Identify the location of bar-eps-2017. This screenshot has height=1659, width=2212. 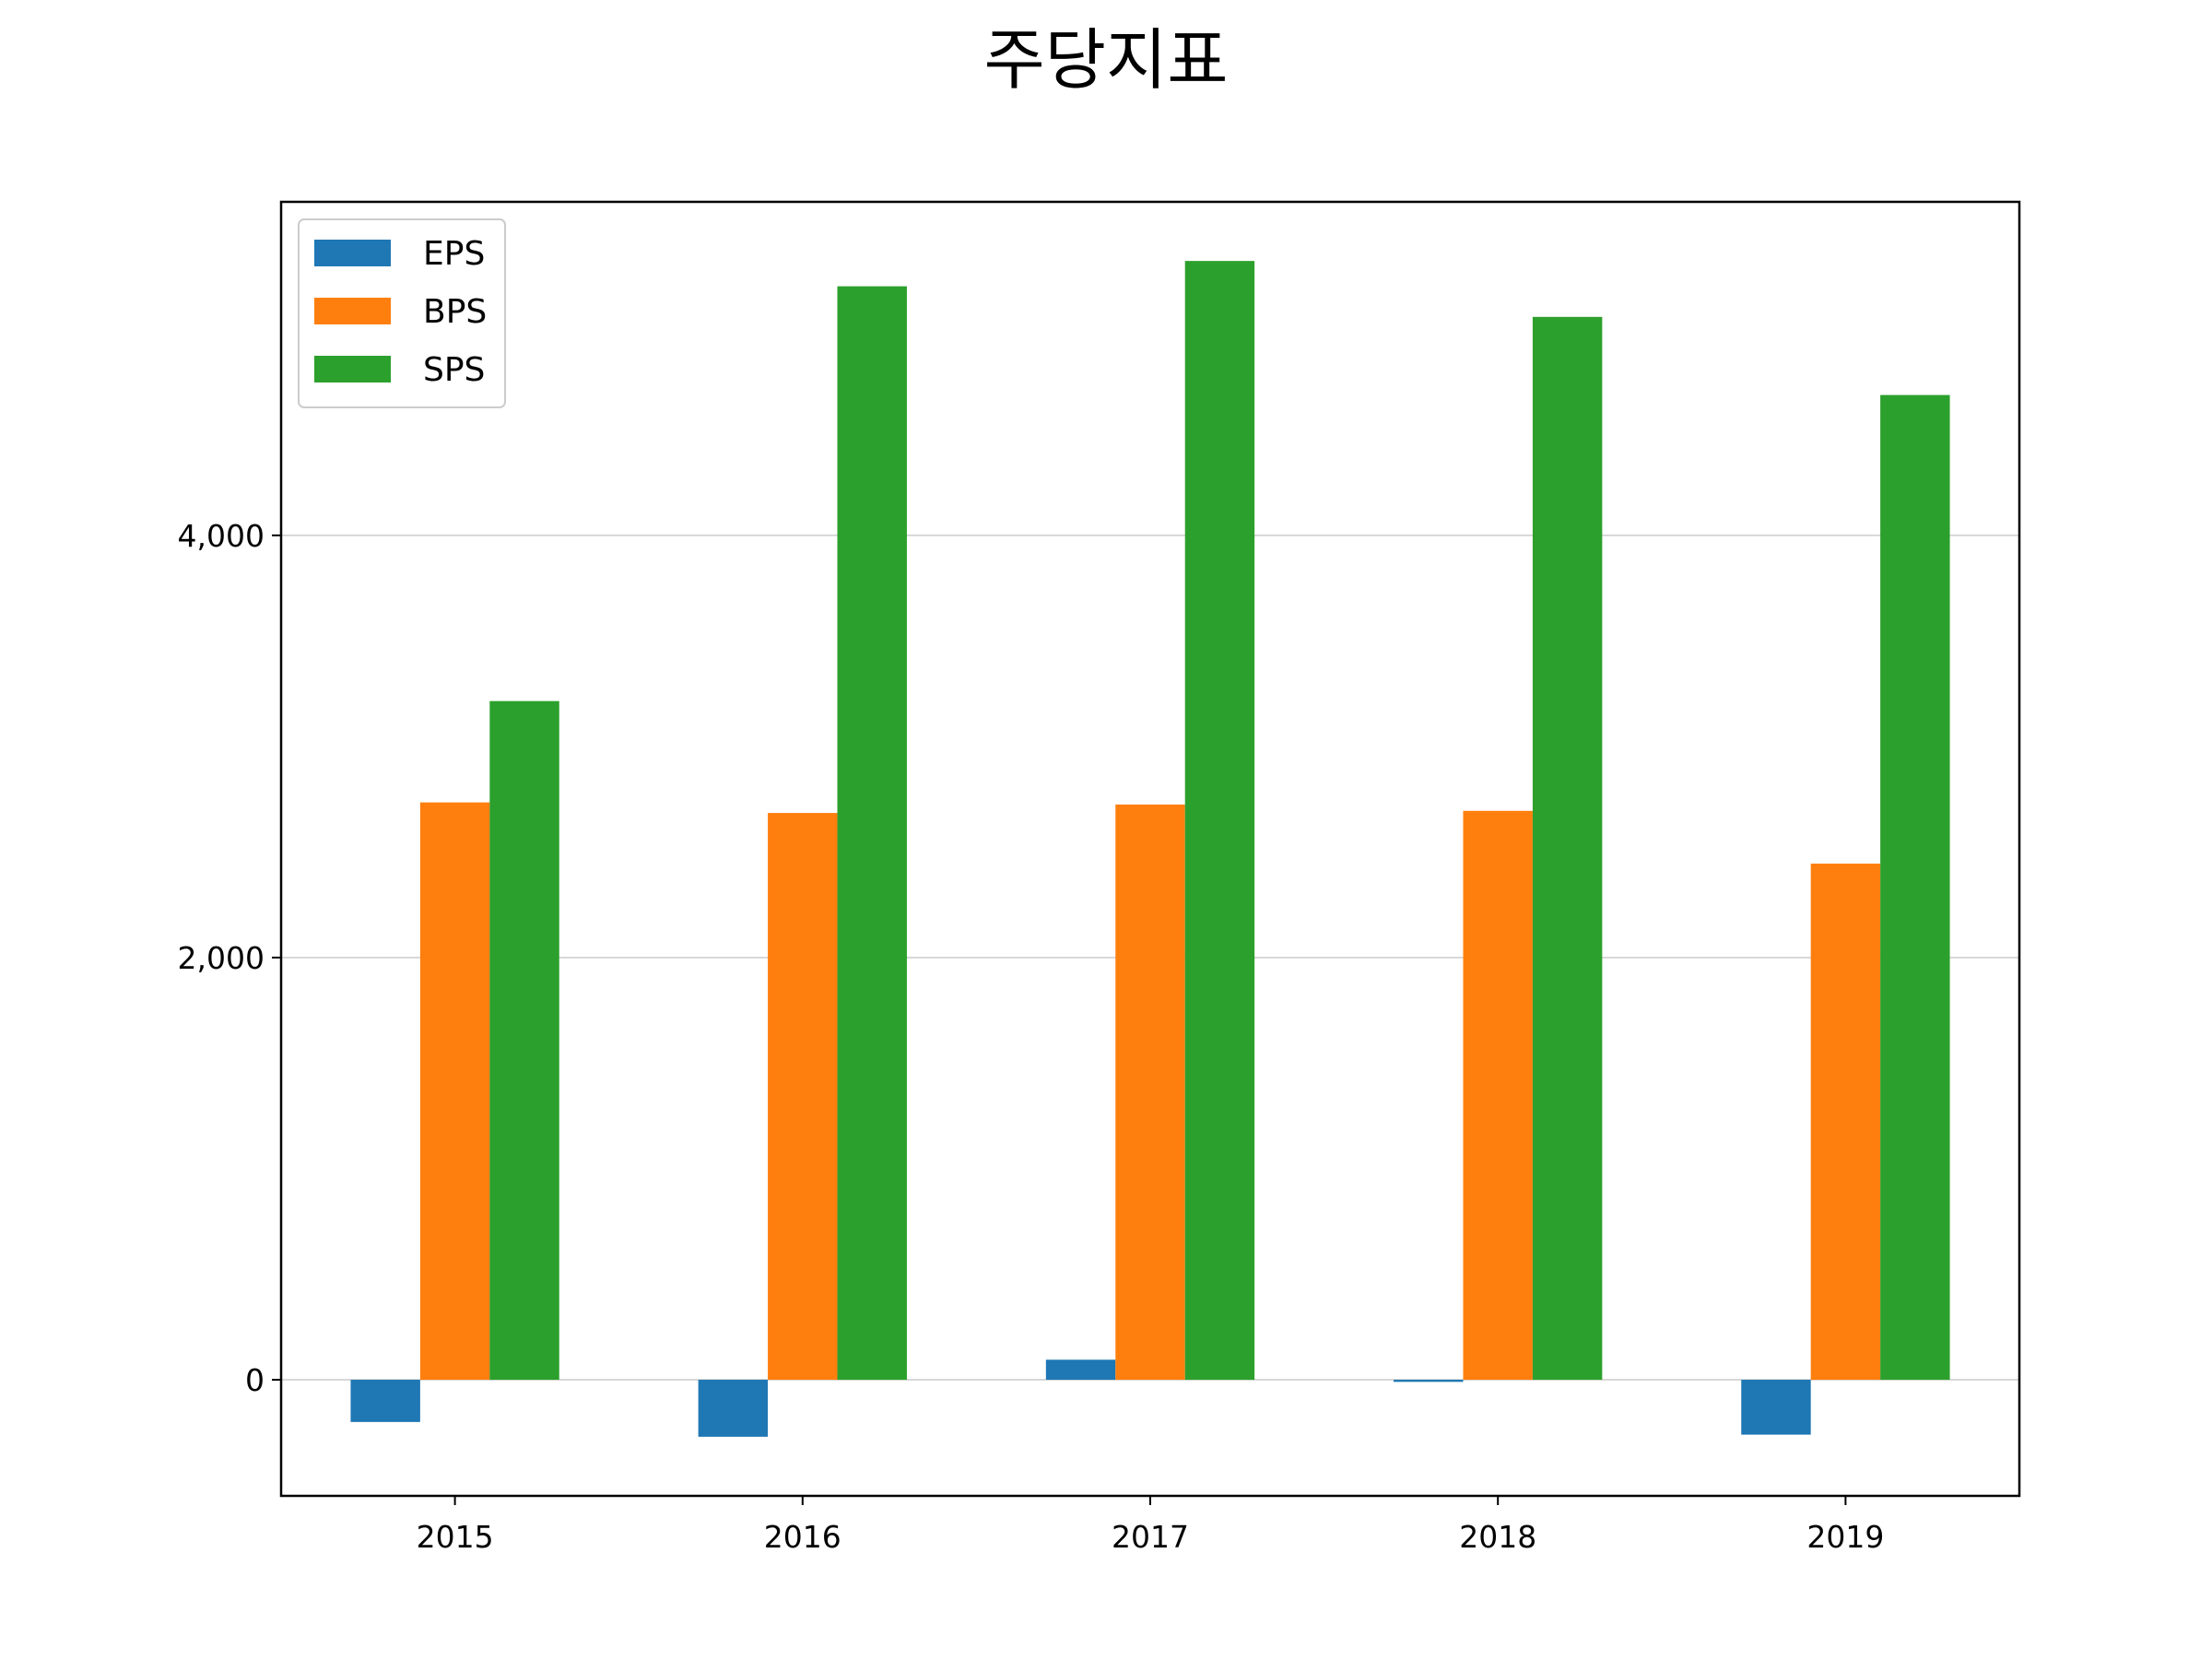
(1080, 1370).